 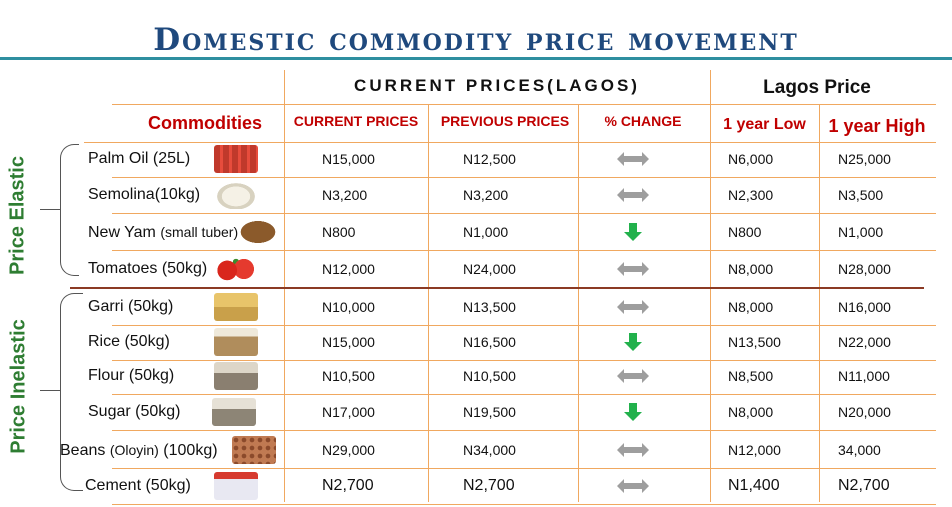 What do you see at coordinates (234, 412) in the screenshot?
I see `sugar-sack-image` at bounding box center [234, 412].